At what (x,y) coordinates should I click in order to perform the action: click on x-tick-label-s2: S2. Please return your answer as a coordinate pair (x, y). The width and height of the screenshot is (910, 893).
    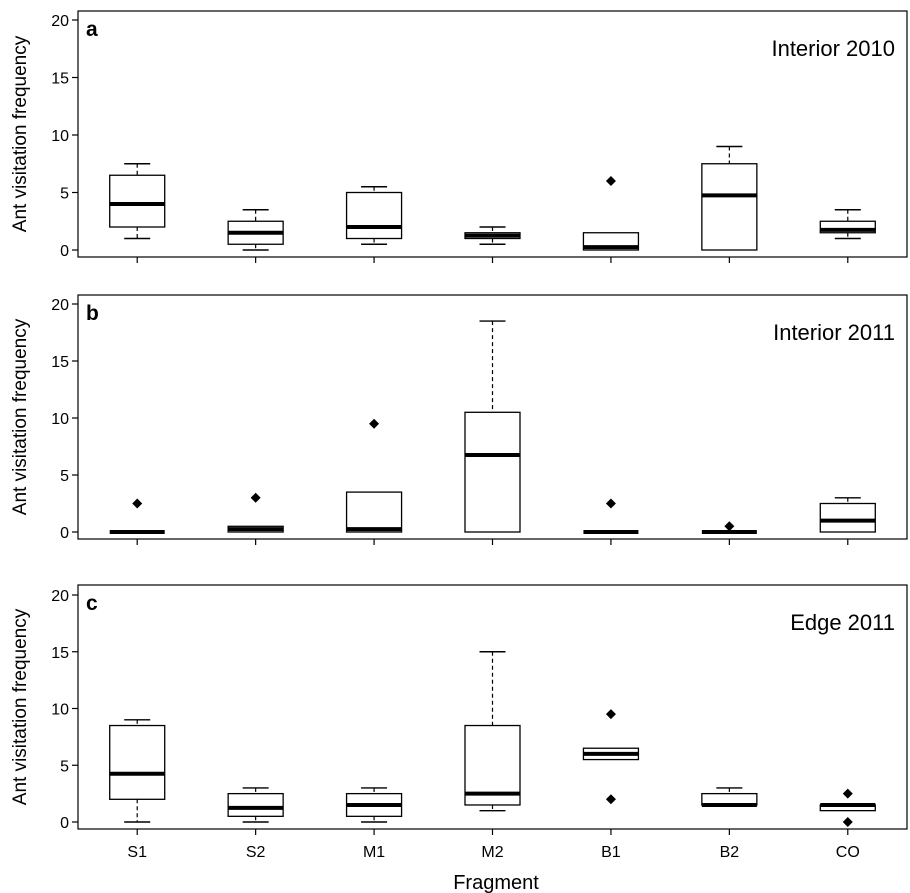
    Looking at the image, I should click on (256, 852).